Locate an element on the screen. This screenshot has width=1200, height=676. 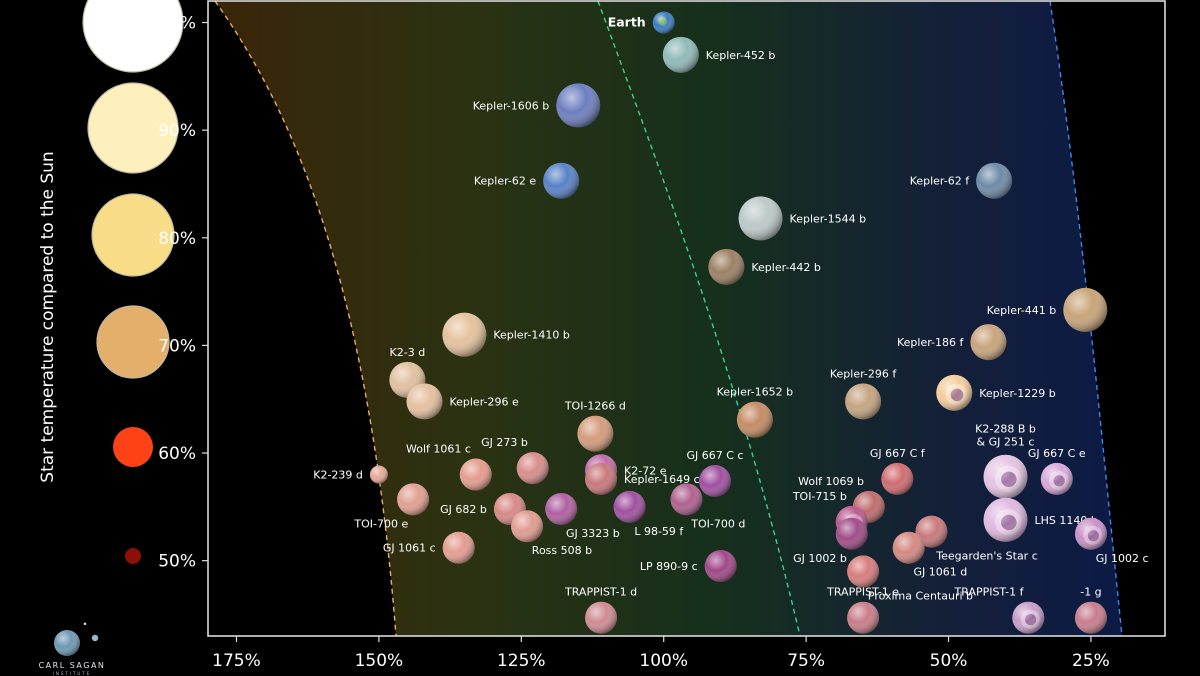
planet-marker: L 98-59 f is located at coordinates (648, 514).